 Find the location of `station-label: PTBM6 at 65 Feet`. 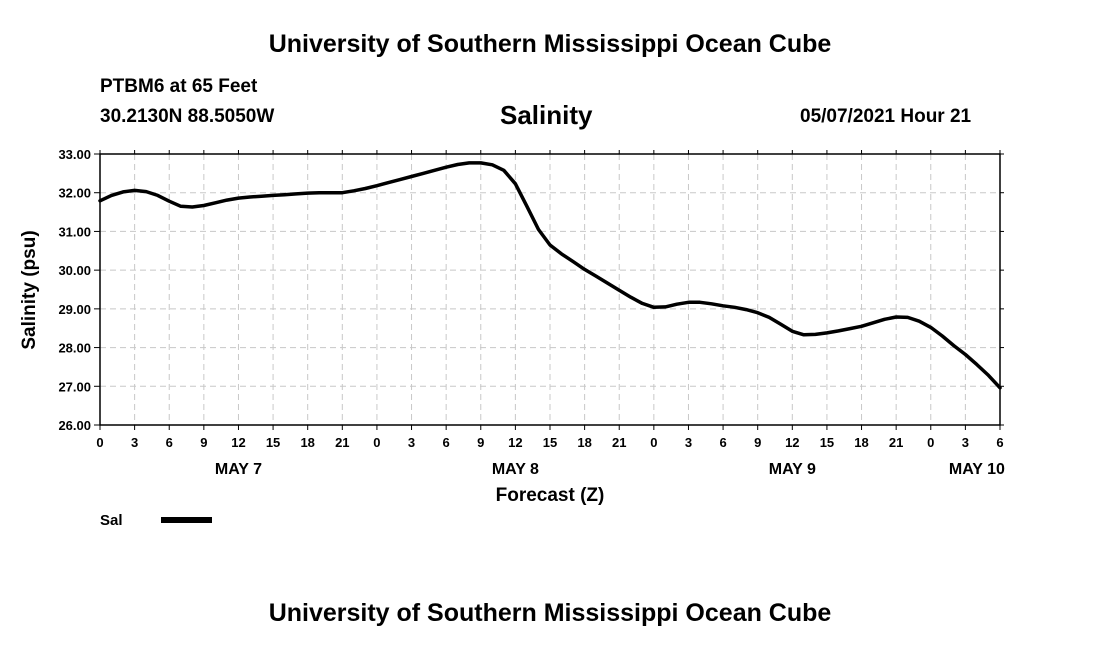

station-label: PTBM6 at 65 Feet is located at coordinates (179, 86).